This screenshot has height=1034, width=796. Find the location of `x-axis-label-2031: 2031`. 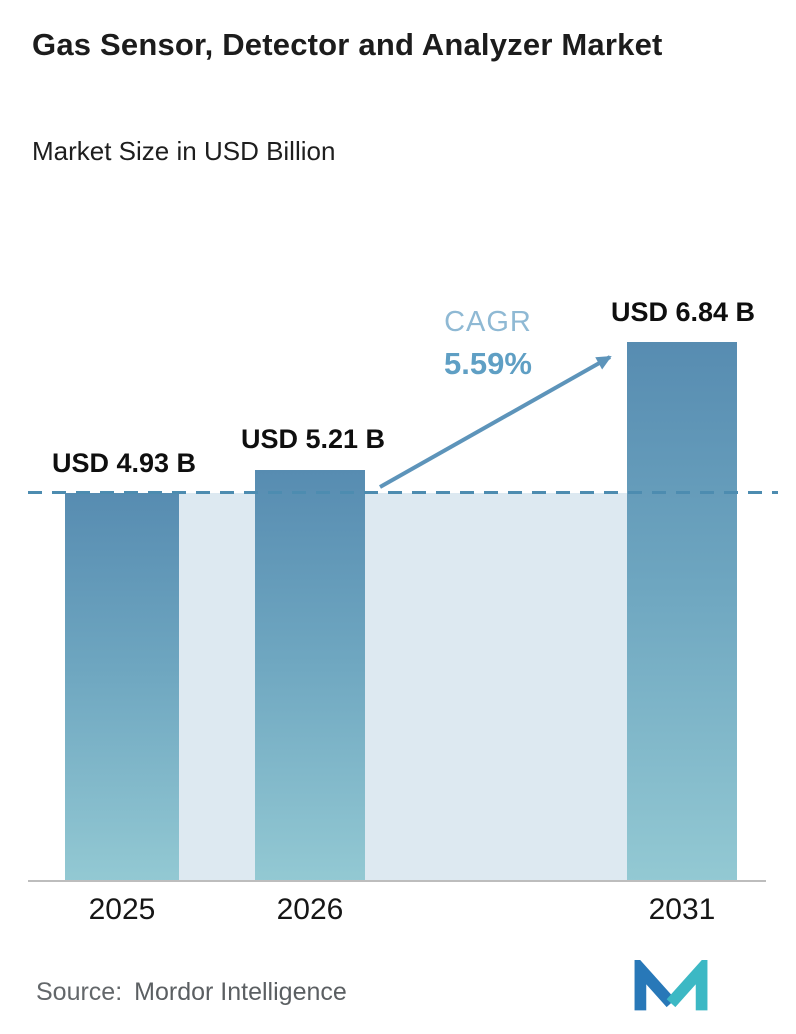

x-axis-label-2031: 2031 is located at coordinates (682, 909).